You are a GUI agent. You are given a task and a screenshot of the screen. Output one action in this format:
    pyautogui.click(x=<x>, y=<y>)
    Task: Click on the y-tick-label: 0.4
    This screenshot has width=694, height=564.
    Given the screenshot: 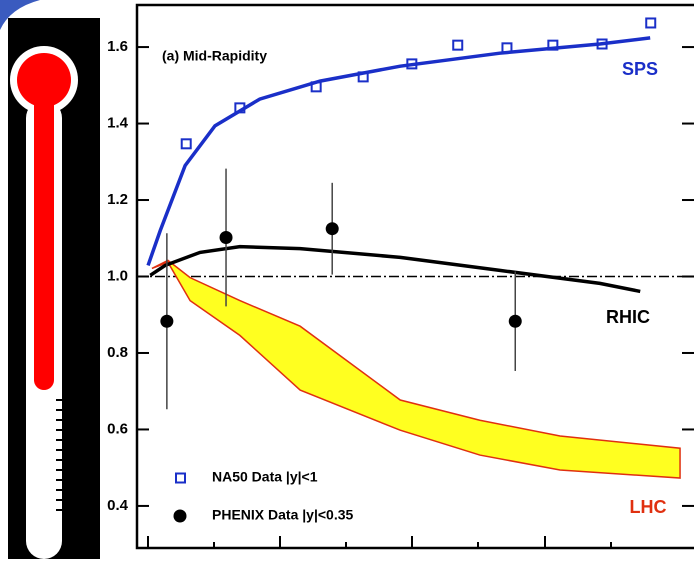 What is the action you would take?
    pyautogui.click(x=118, y=505)
    